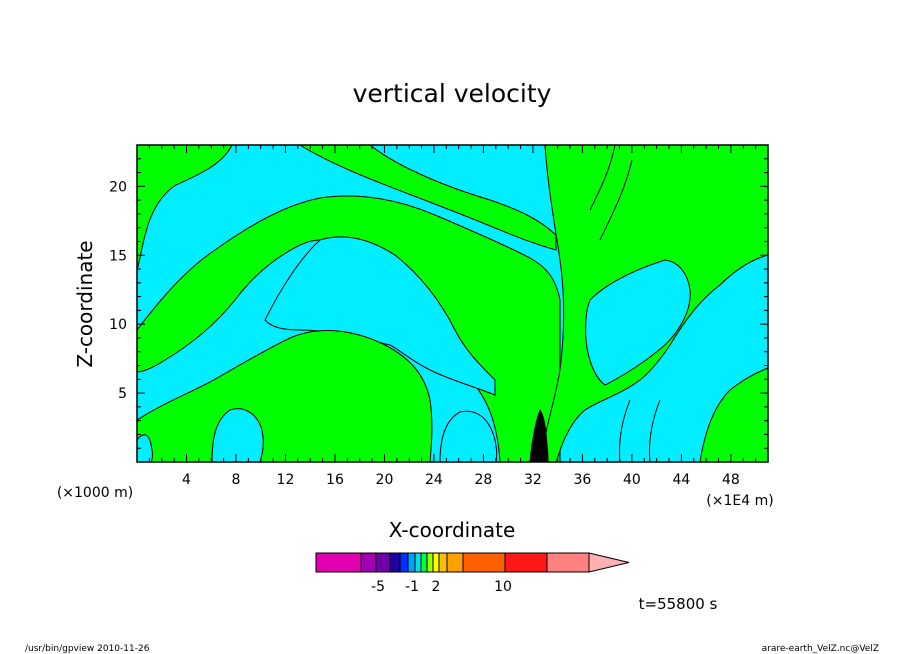  I want to click on x-tick-label: 40, so click(632, 480).